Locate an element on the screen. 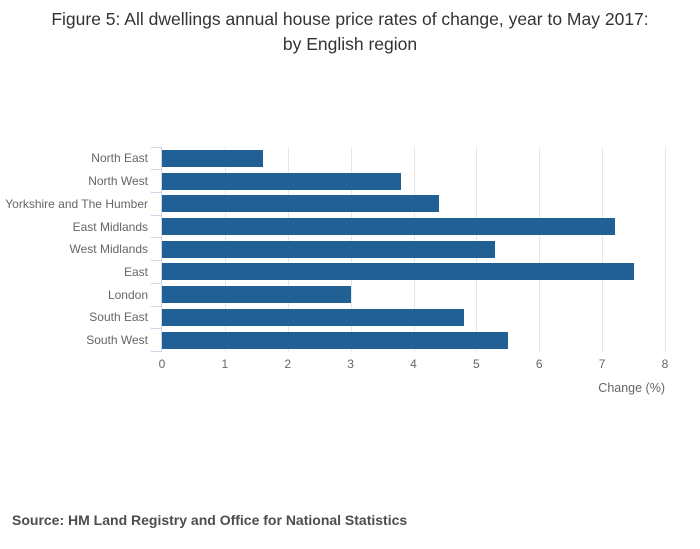 The image size is (700, 549). category-axis-line is located at coordinates (161, 249).